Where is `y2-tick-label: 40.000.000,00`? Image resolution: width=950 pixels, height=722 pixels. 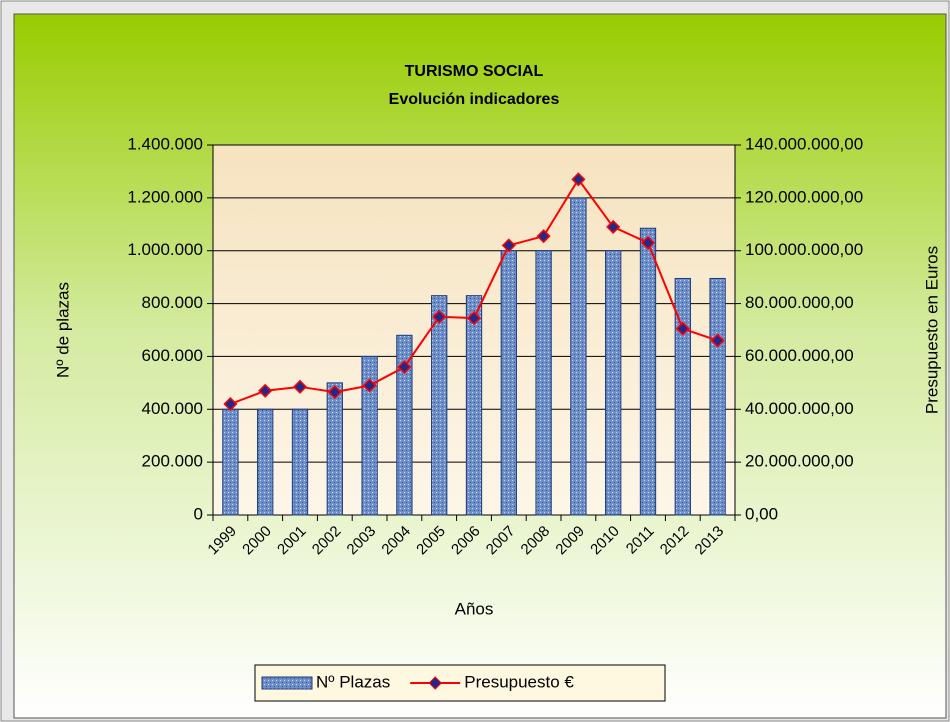
y2-tick-label: 40.000.000,00 is located at coordinates (799, 408).